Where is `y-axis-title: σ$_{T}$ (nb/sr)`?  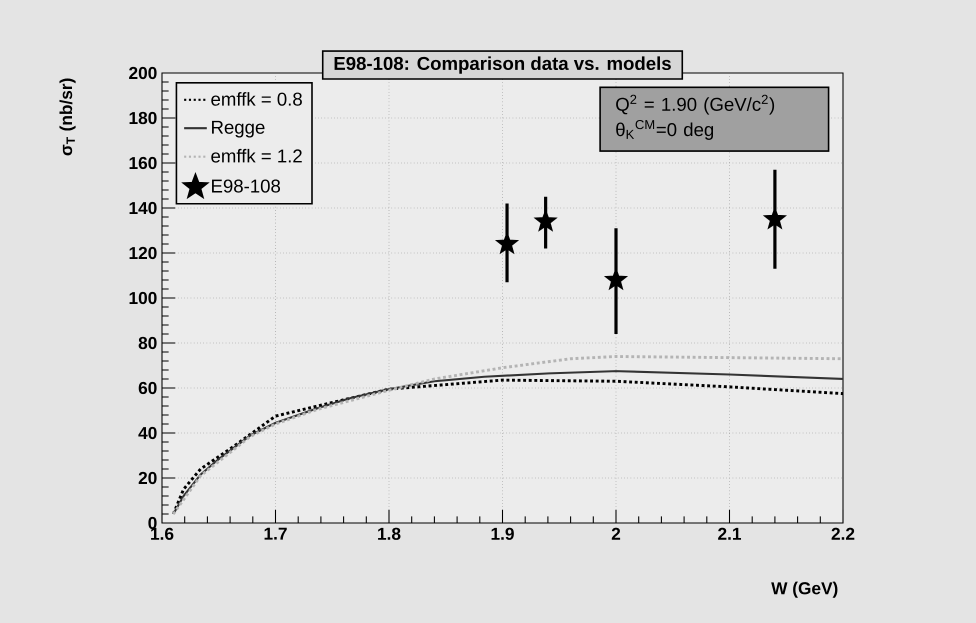 y-axis-title: σ$_{T}$ (nb/sr) is located at coordinates (67, 117).